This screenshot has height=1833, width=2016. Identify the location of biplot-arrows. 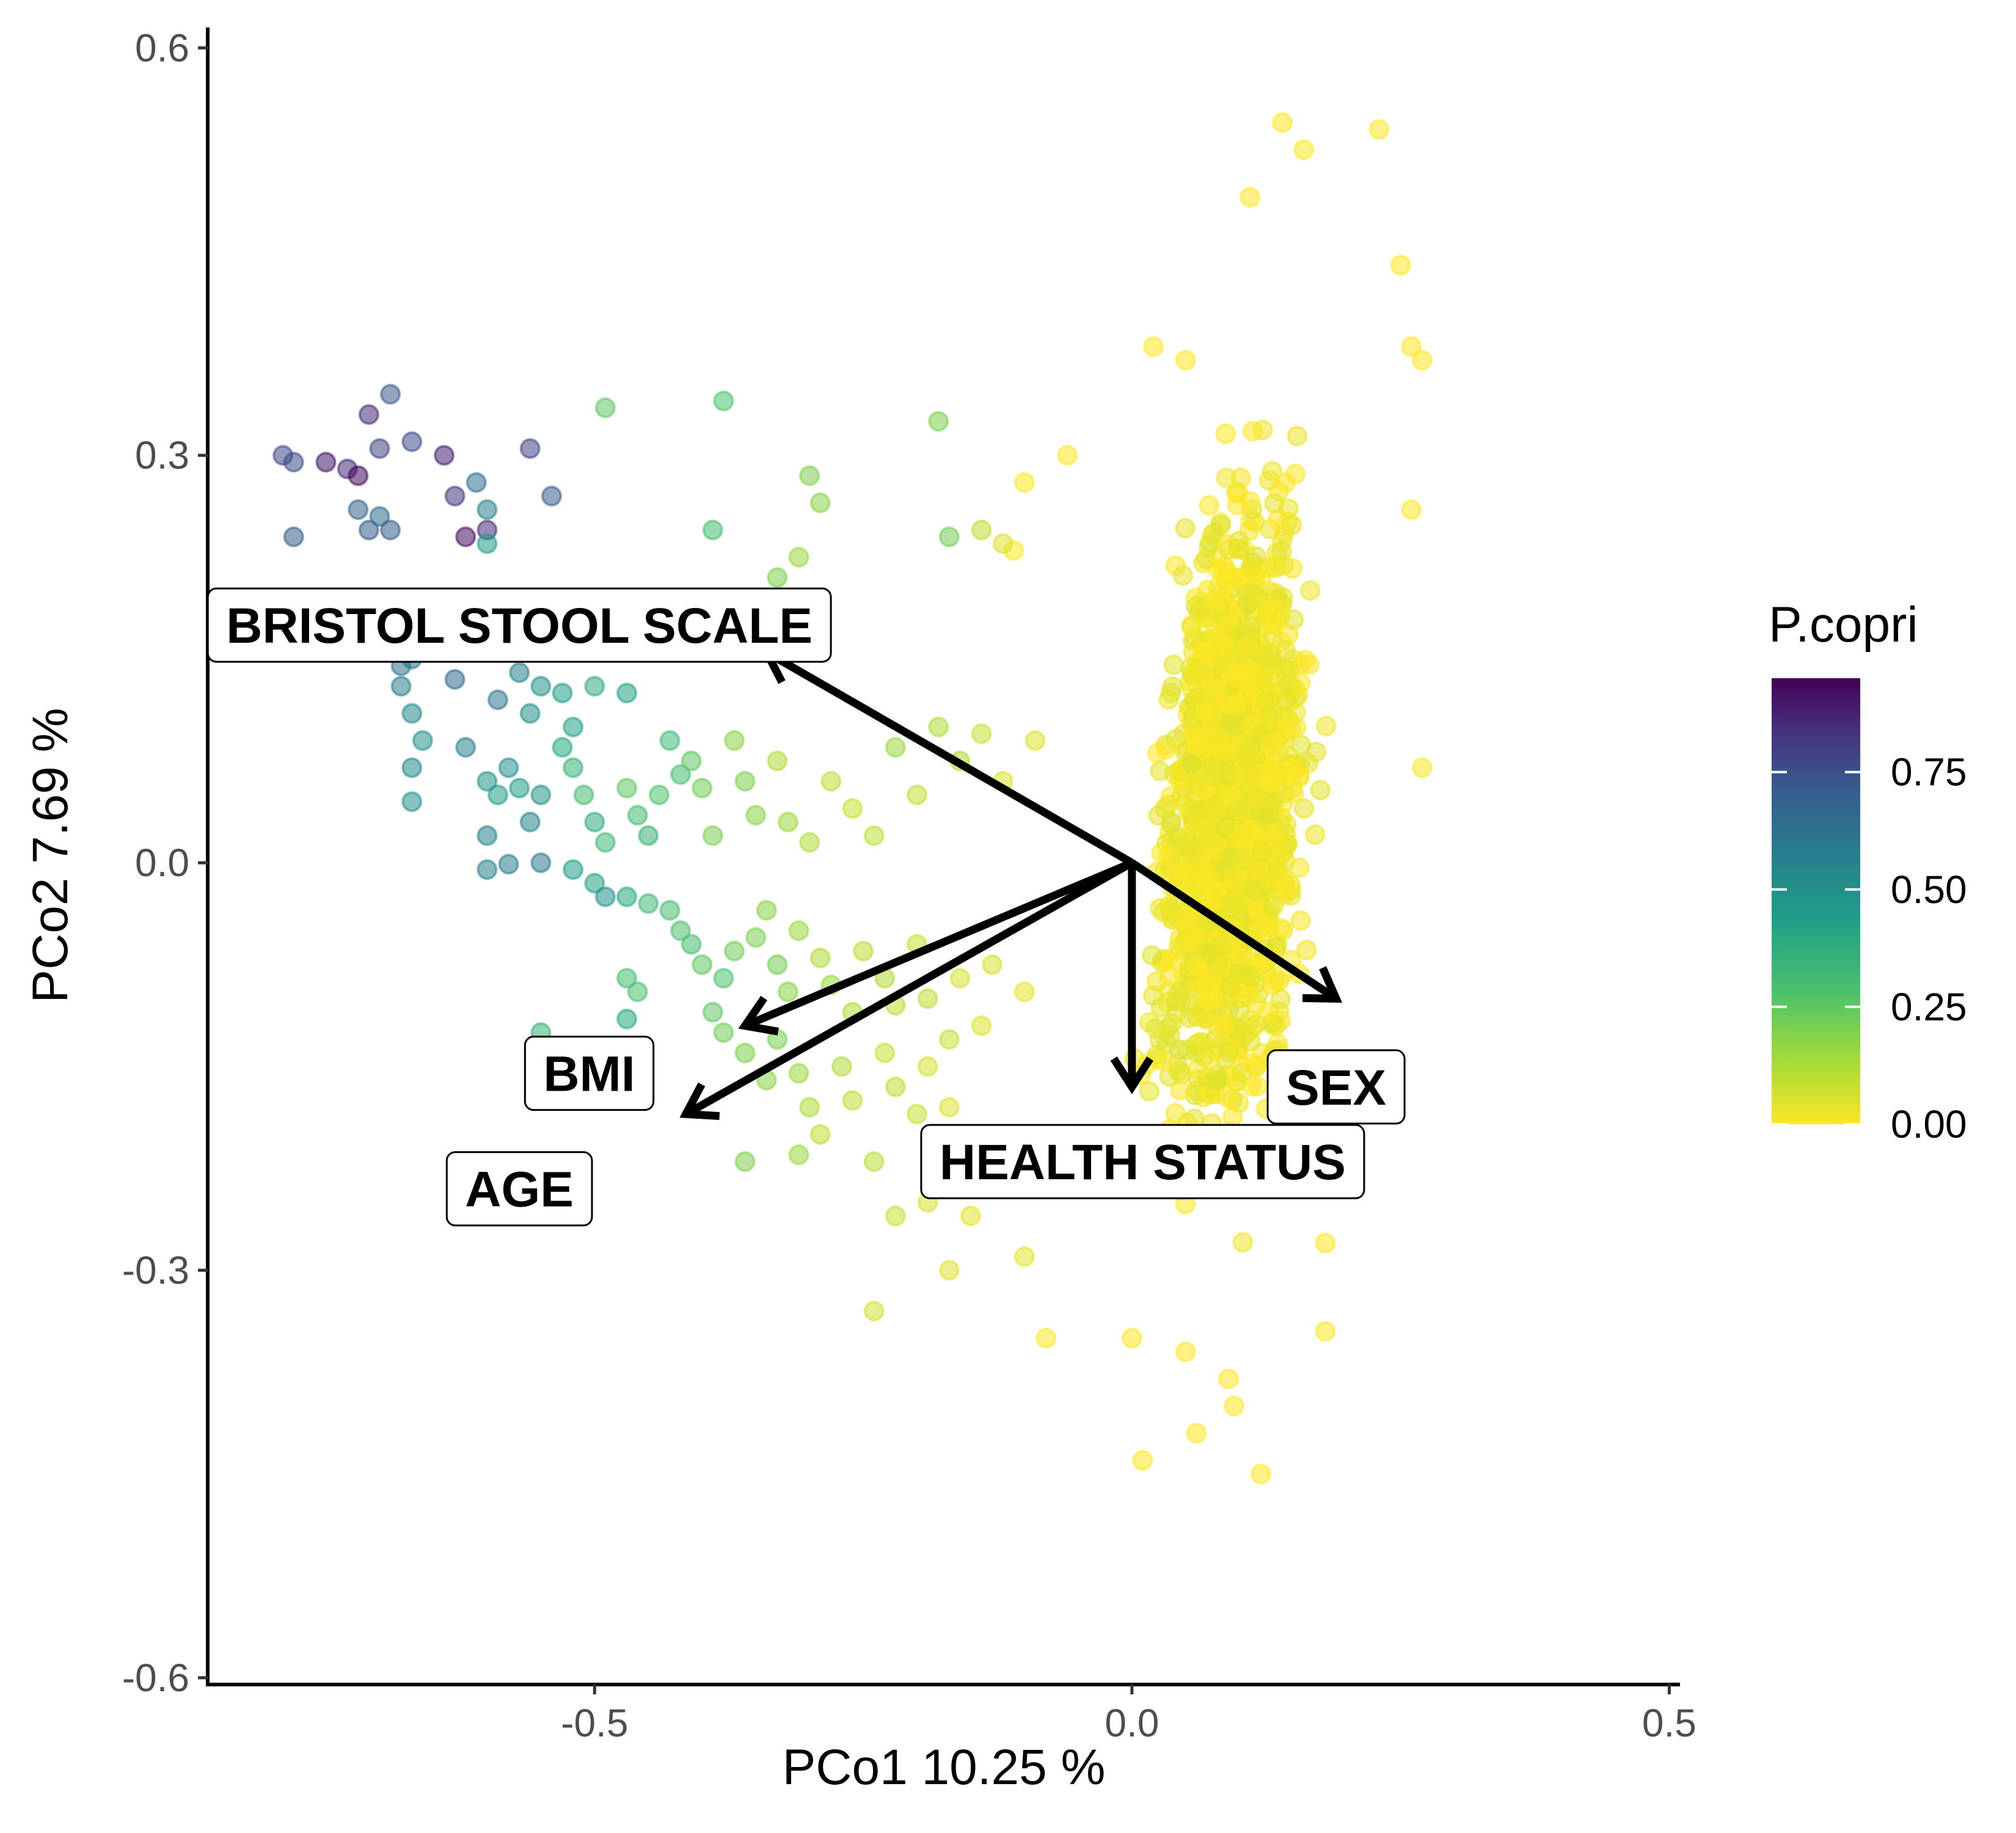
(1011, 883).